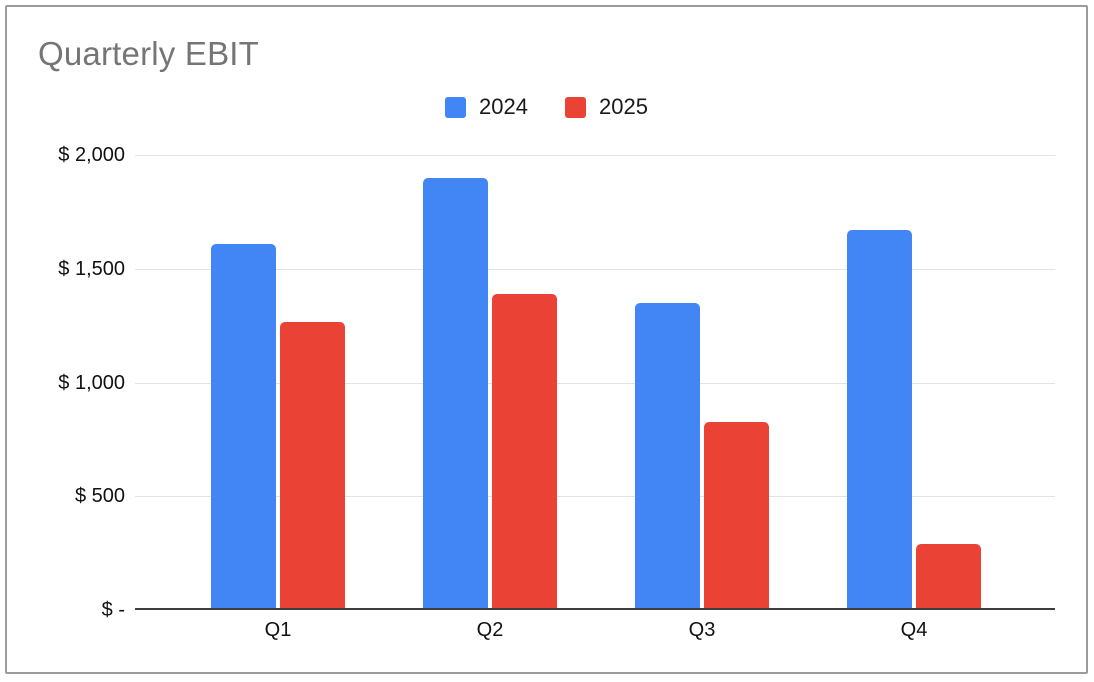 Image resolution: width=1094 pixels, height=682 pixels. Describe the element at coordinates (455, 393) in the screenshot. I see `bar-2024-Q2` at that location.